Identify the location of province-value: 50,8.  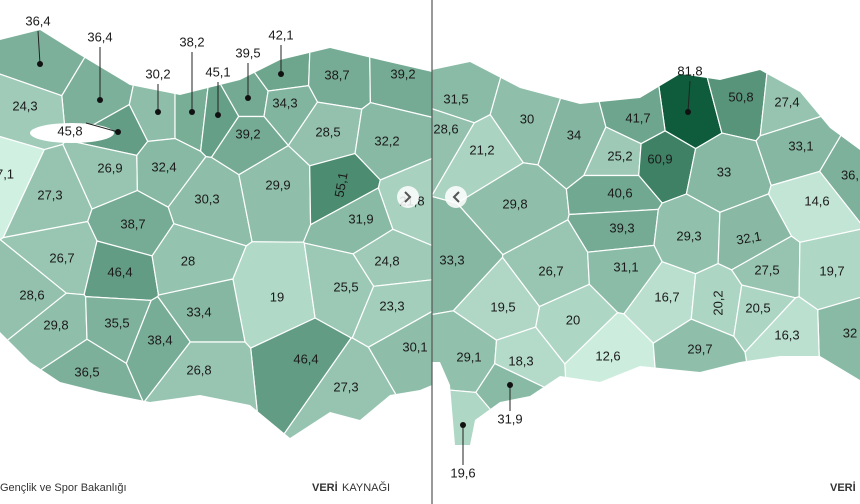
(740, 96).